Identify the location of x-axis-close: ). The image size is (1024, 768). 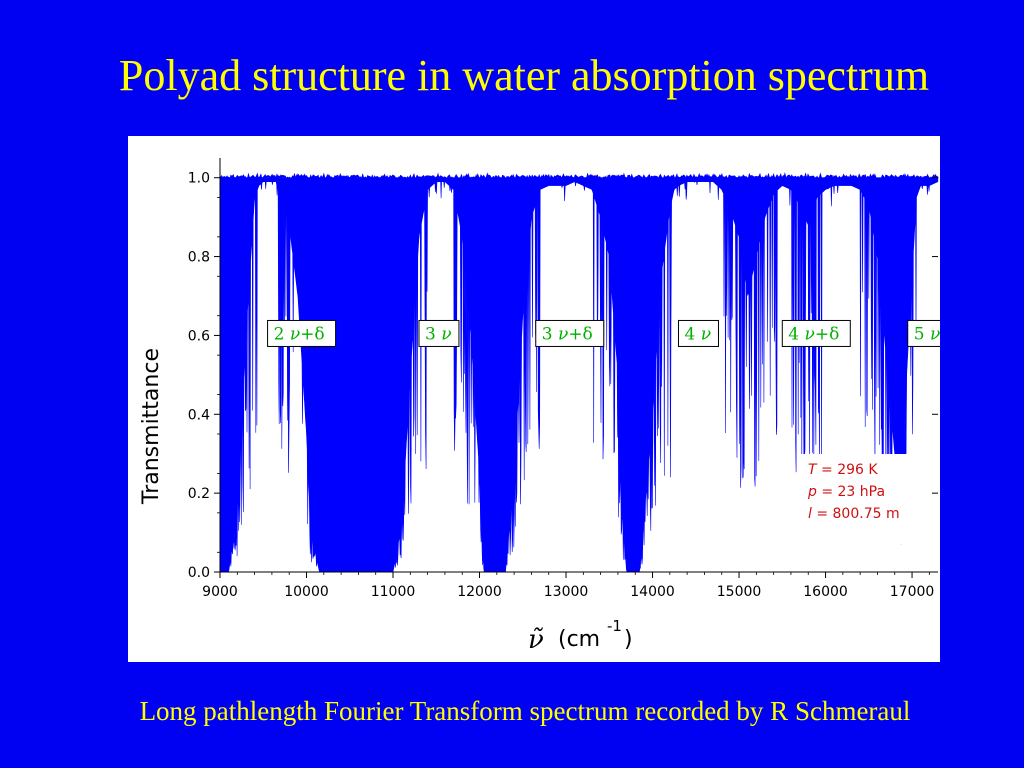
(628, 639).